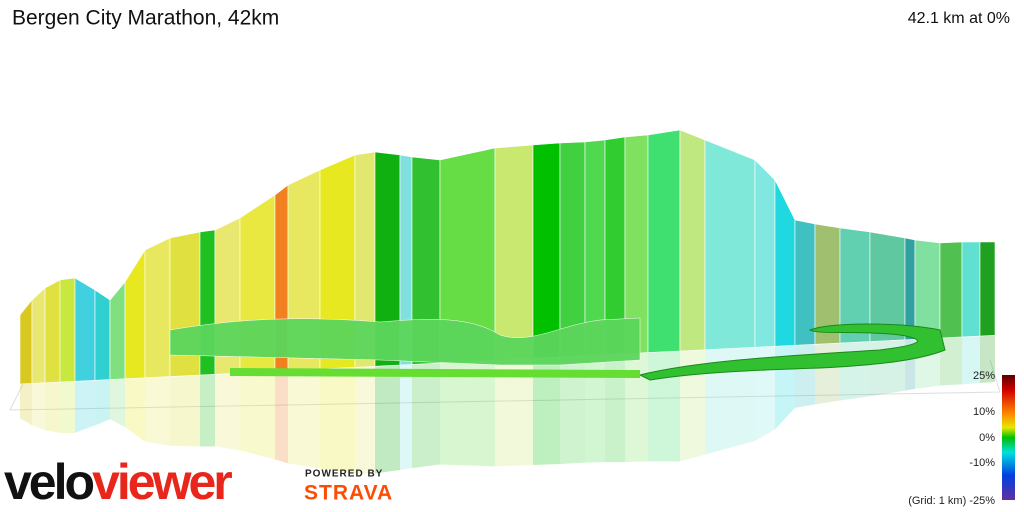 Image resolution: width=1024 pixels, height=512 pixels. Describe the element at coordinates (145, 18) in the screenshot. I see `title: Bergen City Marathon, 42km` at that location.